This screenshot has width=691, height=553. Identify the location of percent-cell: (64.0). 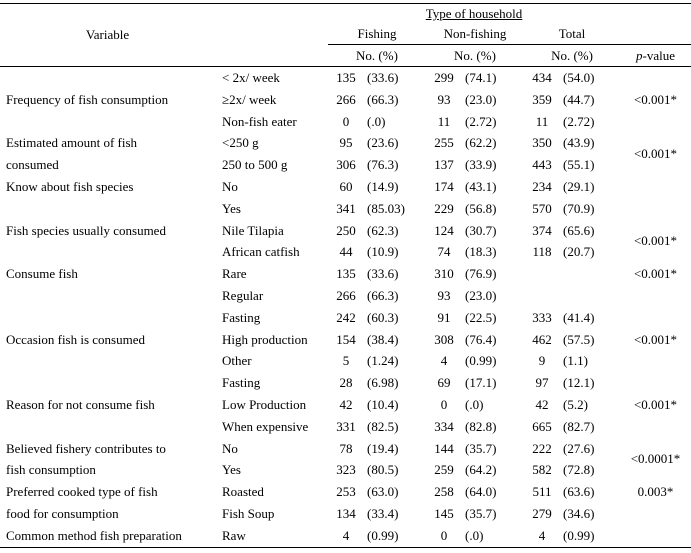
(481, 492).